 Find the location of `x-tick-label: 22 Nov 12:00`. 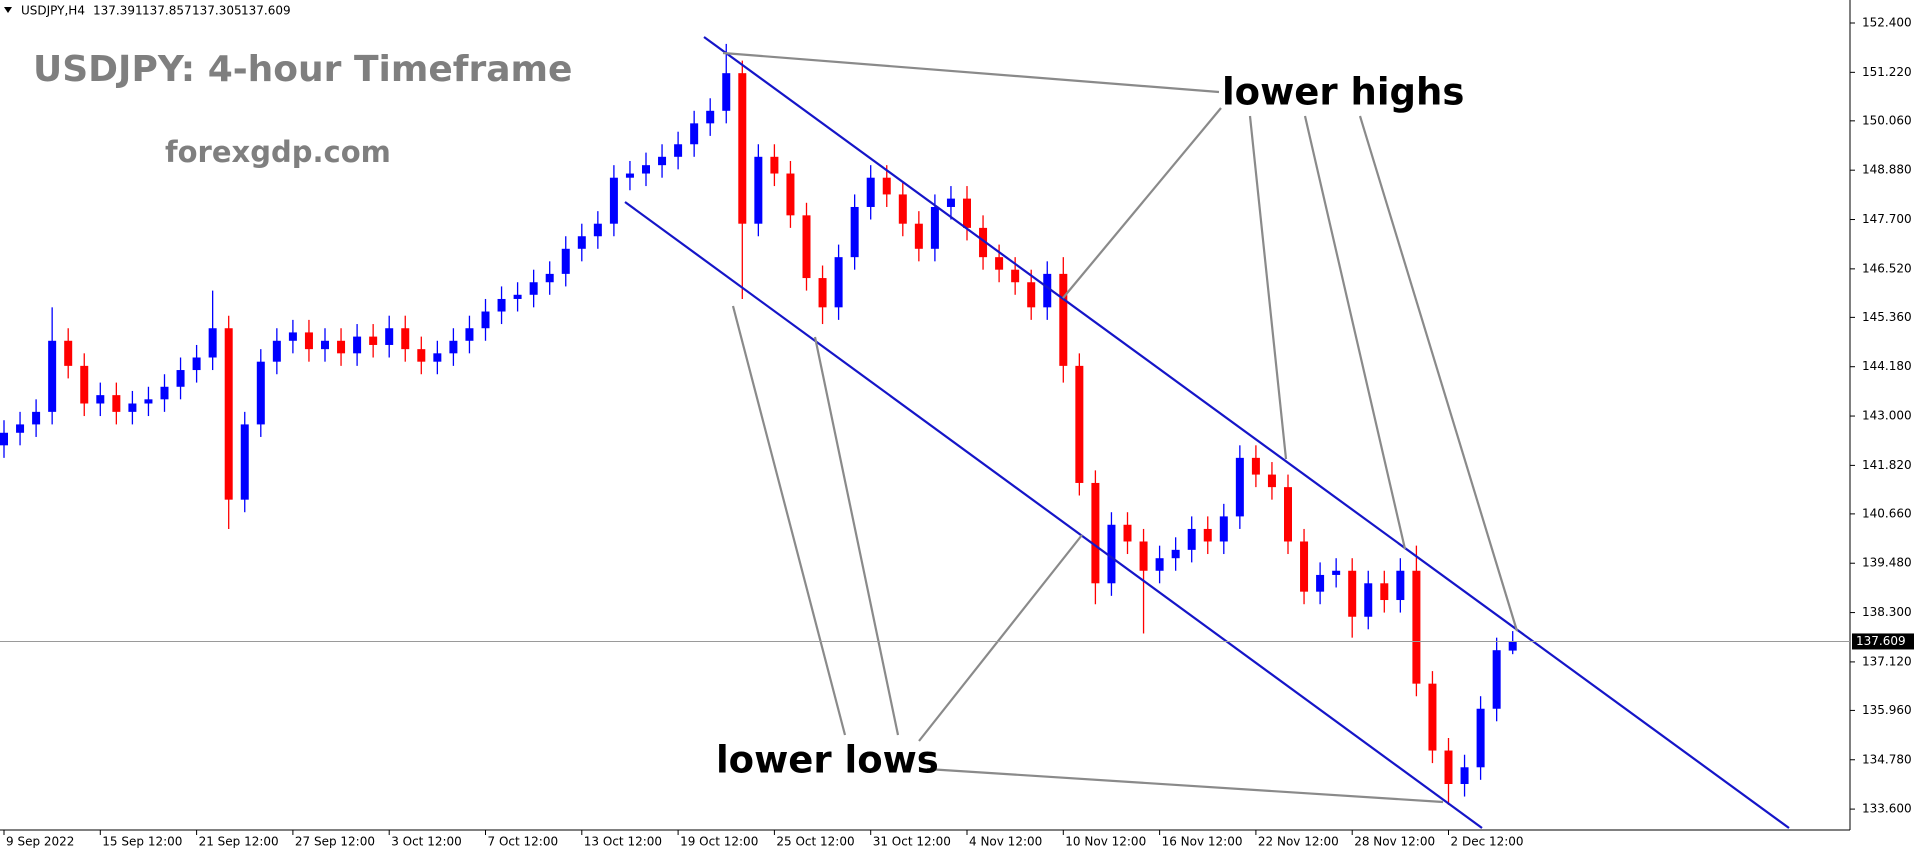

x-tick-label: 22 Nov 12:00 is located at coordinates (1298, 842).